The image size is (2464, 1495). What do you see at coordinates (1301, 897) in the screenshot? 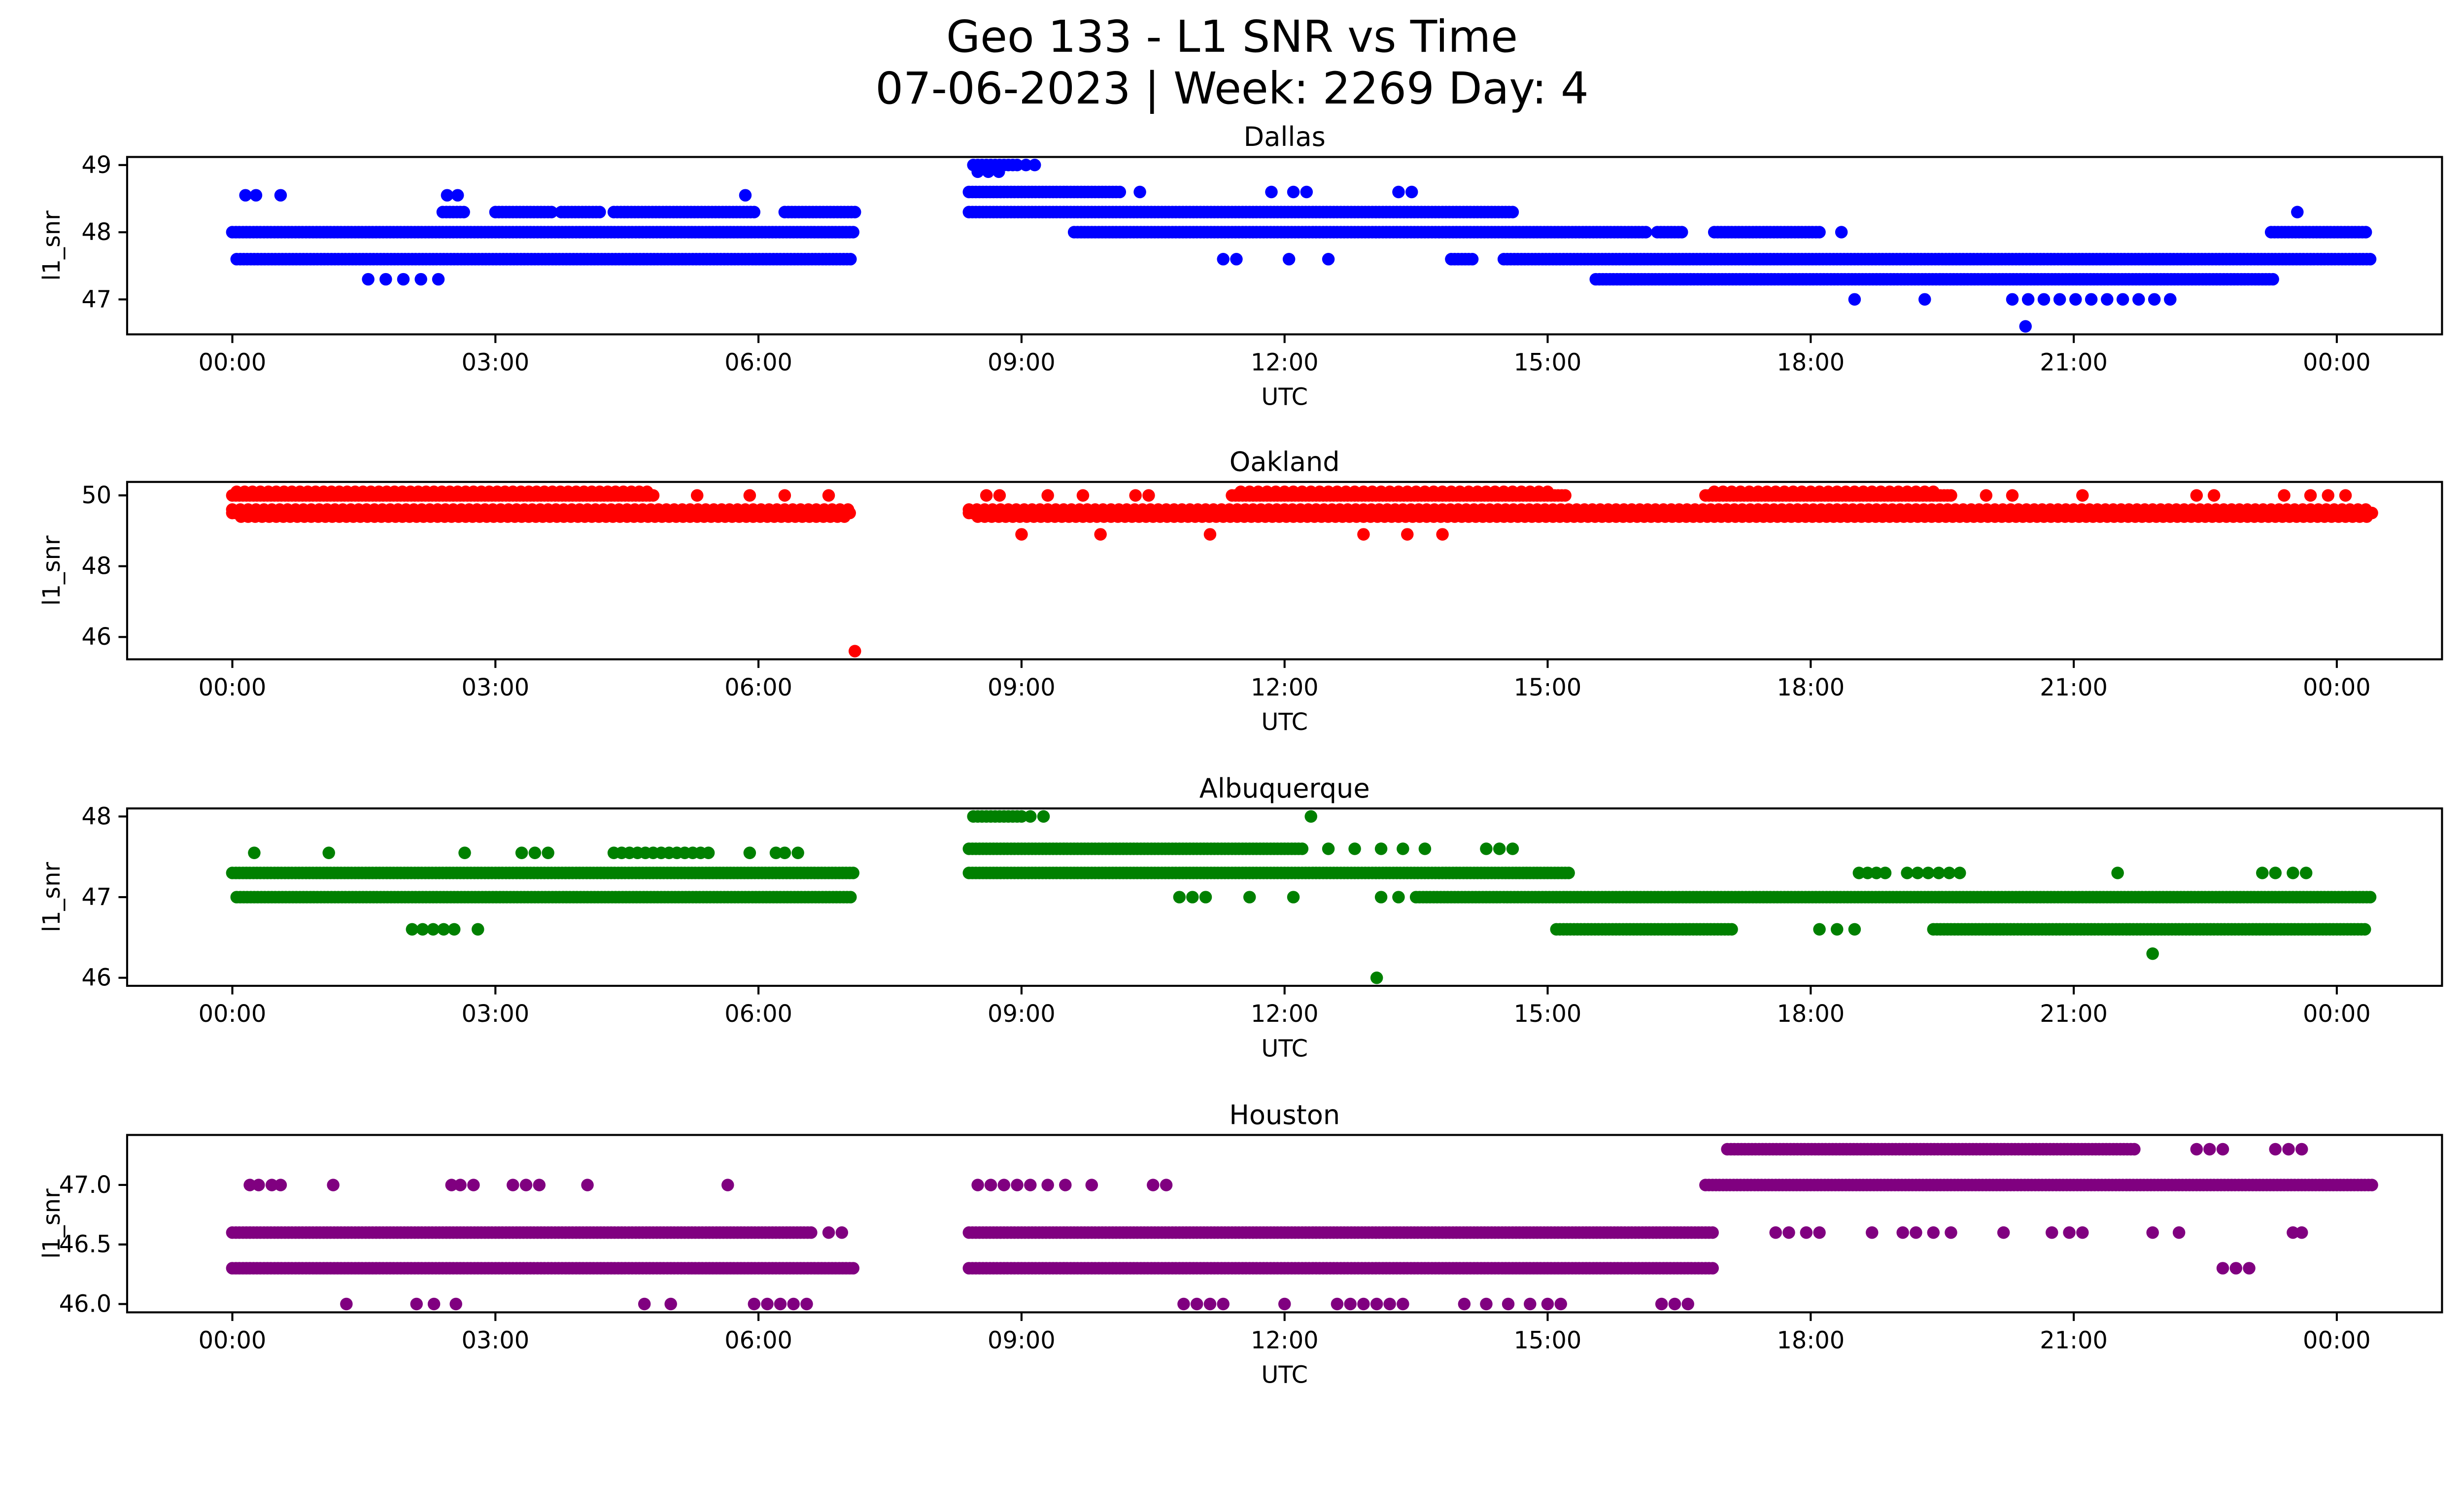
I see `scatter-points-albuquerque` at bounding box center [1301, 897].